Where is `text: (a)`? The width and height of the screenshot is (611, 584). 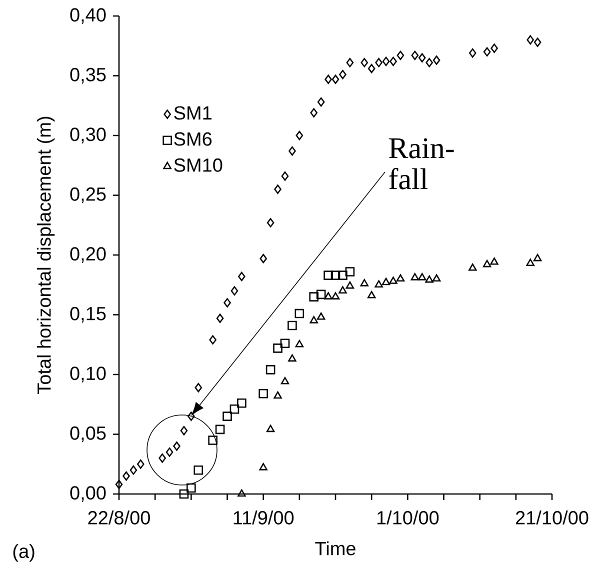
text: (a) is located at coordinates (23, 553).